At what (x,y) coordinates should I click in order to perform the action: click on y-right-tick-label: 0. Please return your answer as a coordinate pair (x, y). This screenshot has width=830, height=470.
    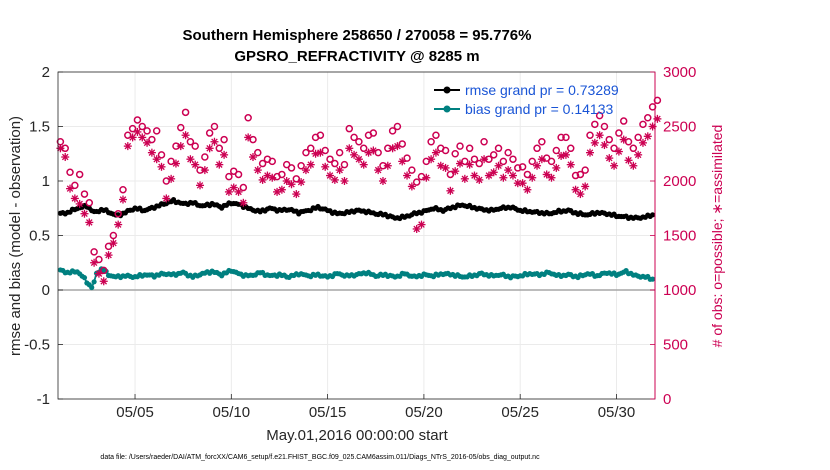
    Looking at the image, I should click on (667, 399).